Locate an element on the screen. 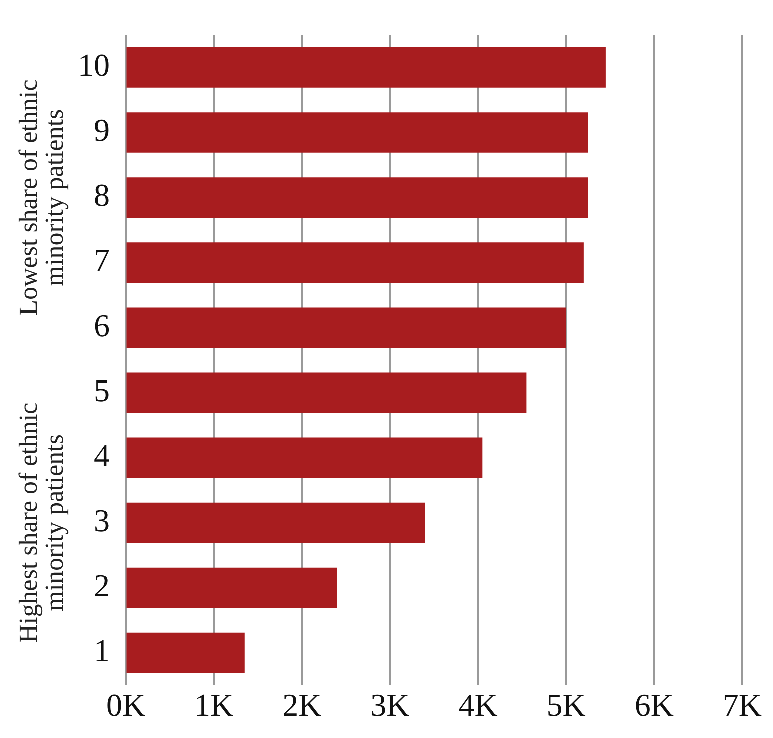 Image resolution: width=773 pixels, height=738 pixels. y-tick-label: 8 is located at coordinates (102, 195).